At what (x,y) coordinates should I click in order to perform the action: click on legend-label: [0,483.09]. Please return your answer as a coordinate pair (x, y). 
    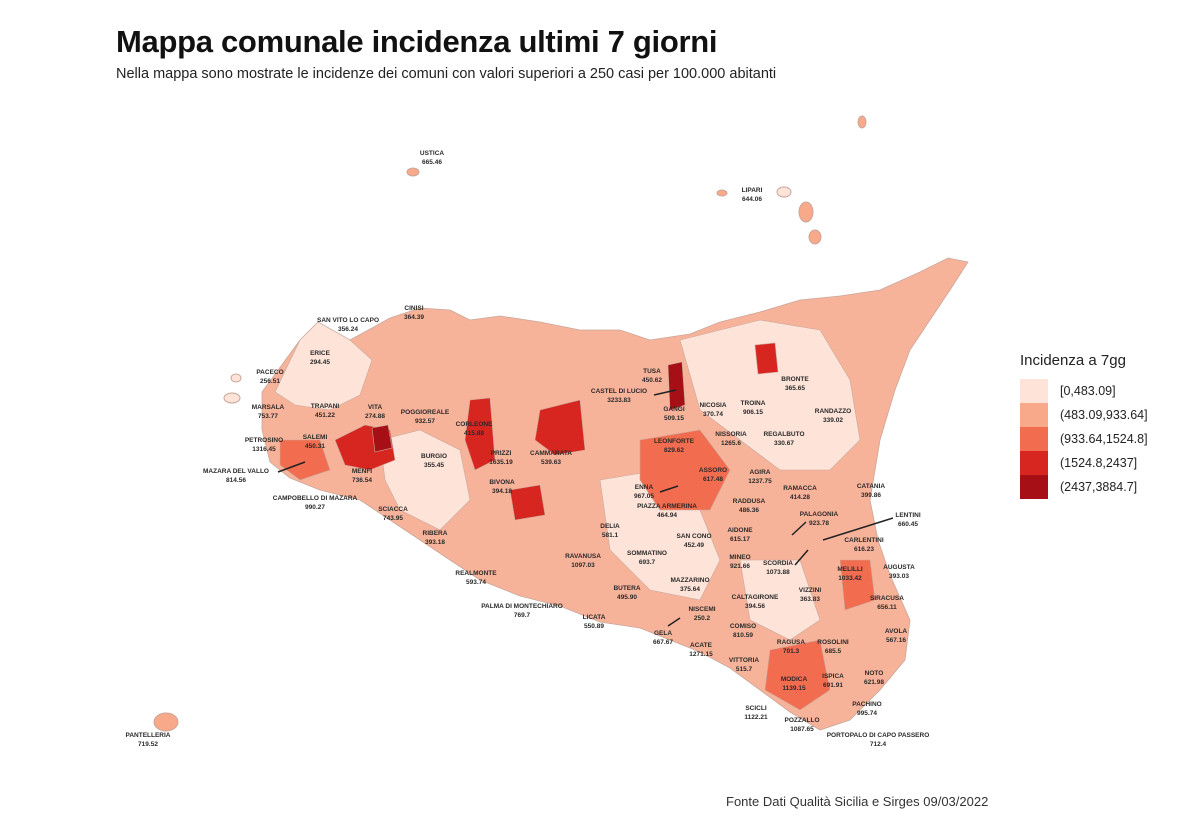
    Looking at the image, I should click on (1088, 391).